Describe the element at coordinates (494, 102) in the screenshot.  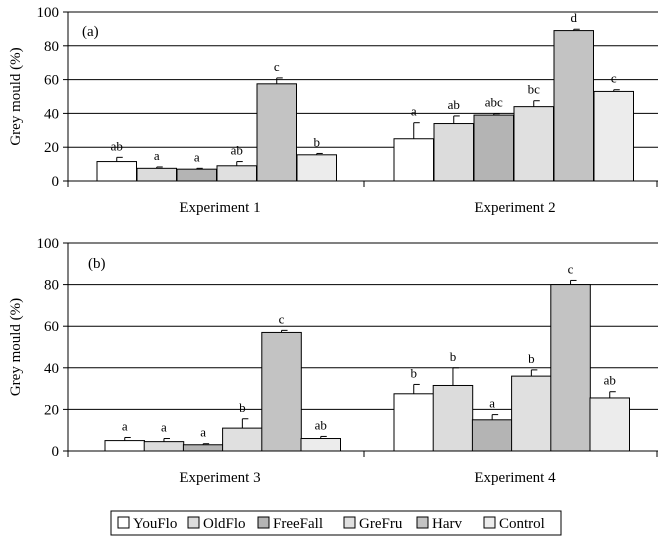
I see `significance-label: abc` at that location.